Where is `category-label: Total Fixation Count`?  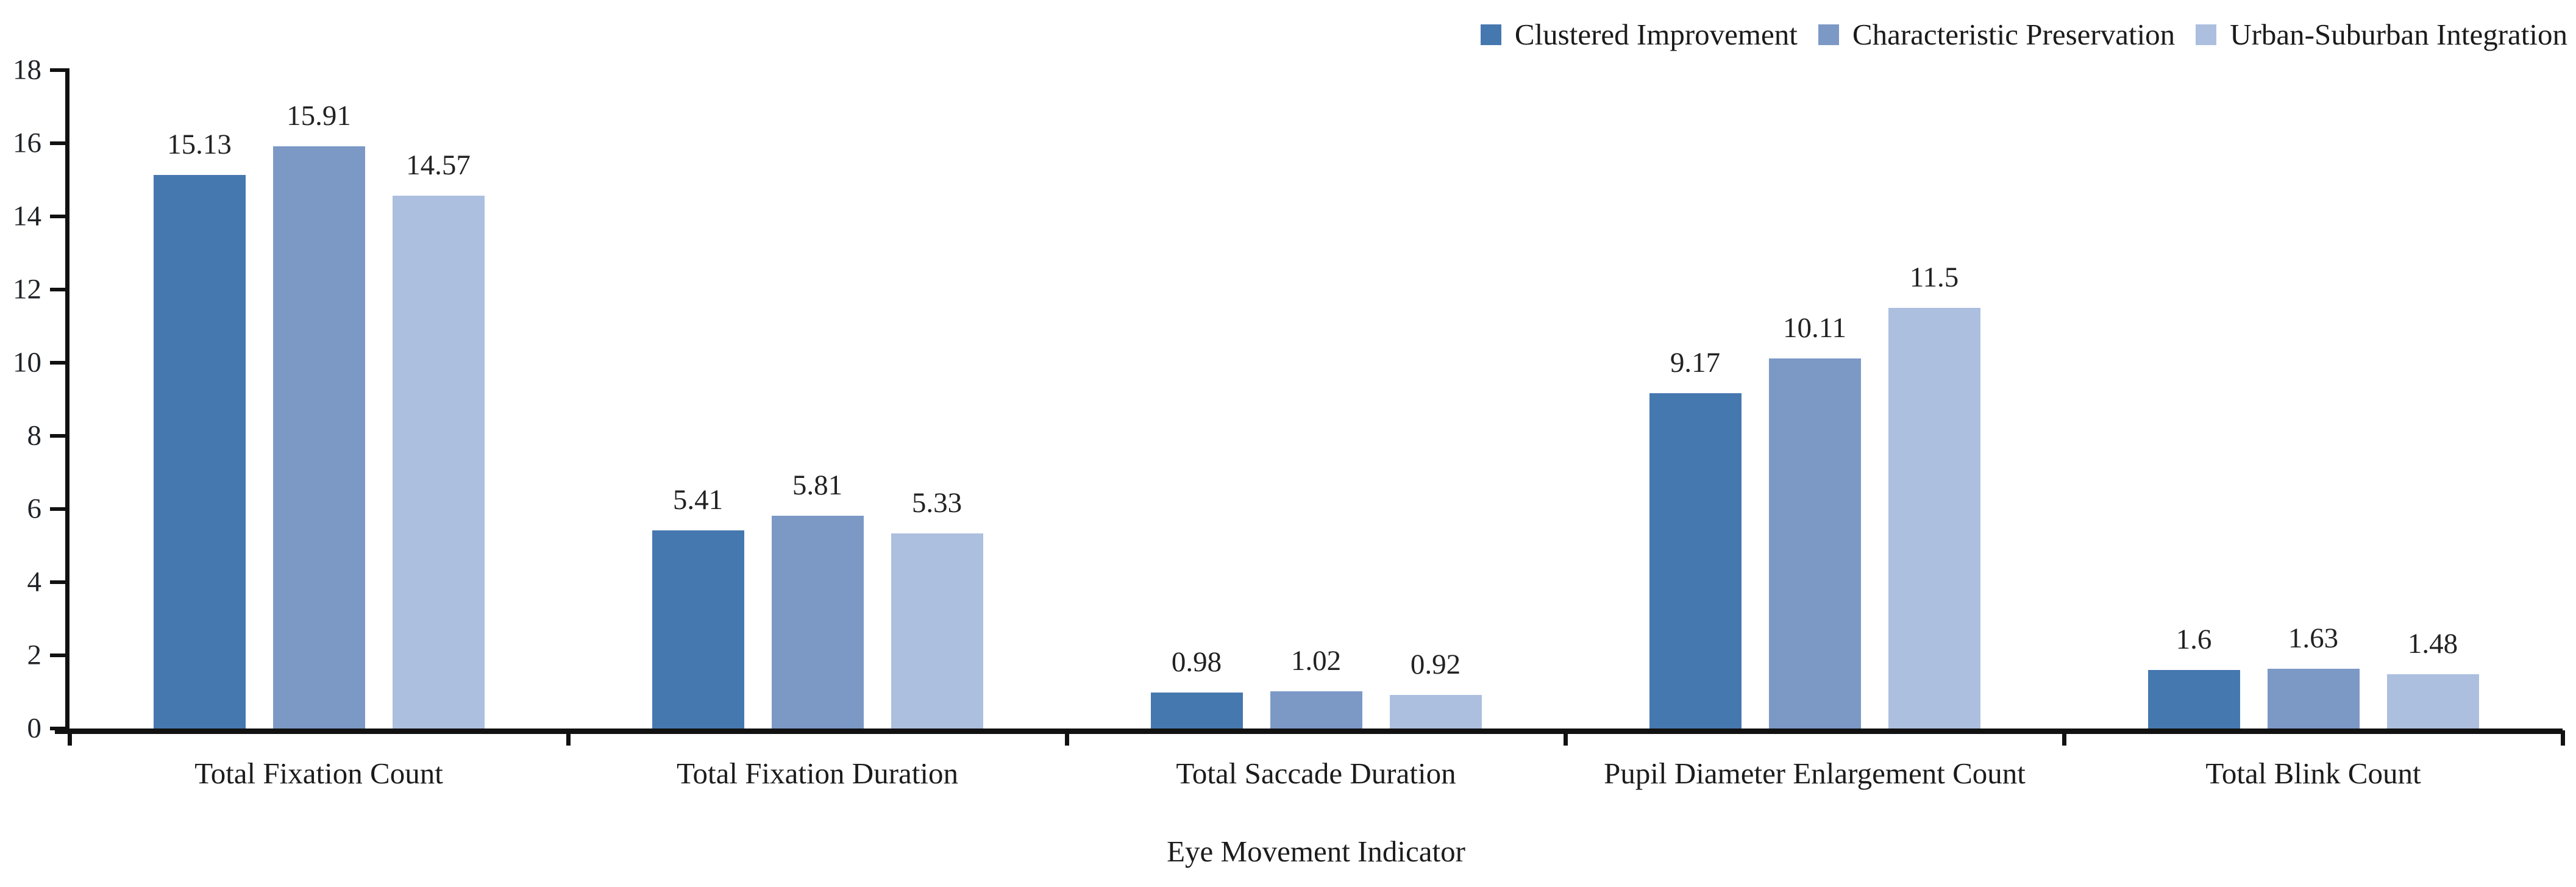
category-label: Total Fixation Count is located at coordinates (318, 774).